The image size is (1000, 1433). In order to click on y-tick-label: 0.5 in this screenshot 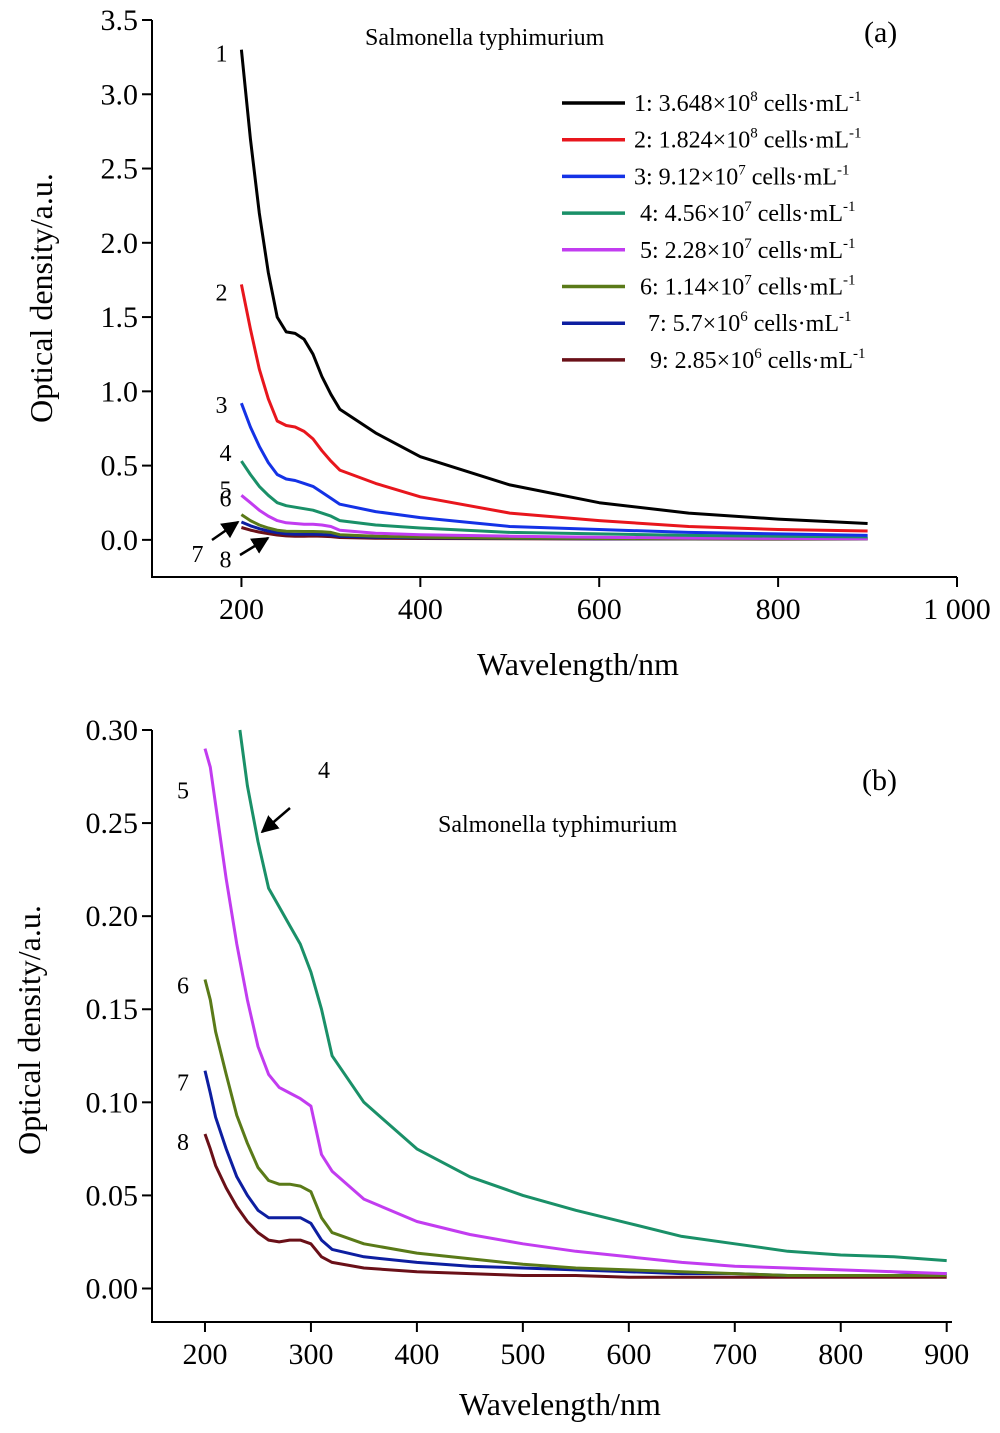, I will do `click(120, 466)`.